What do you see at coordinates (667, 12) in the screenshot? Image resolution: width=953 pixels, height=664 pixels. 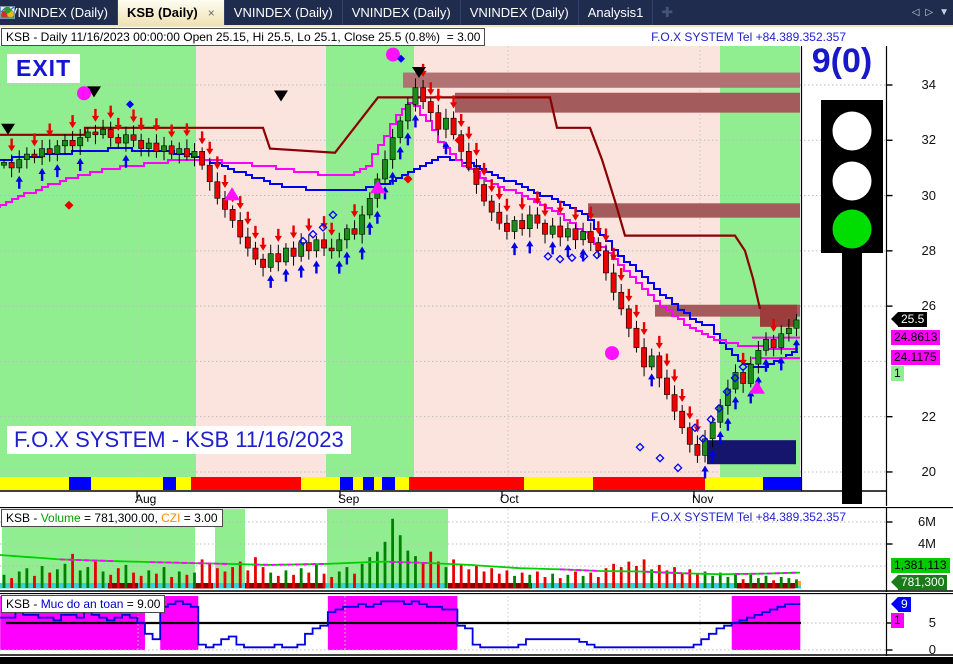 I see `new-tab-icon: ✚` at bounding box center [667, 12].